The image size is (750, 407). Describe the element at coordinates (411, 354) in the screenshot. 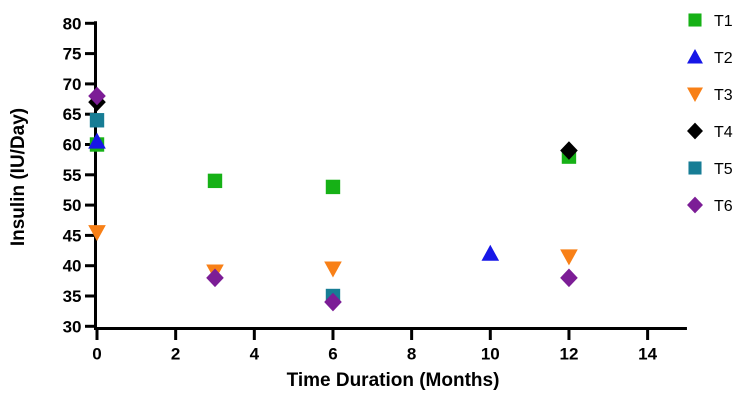

I see `x-tick-label: 8` at that location.